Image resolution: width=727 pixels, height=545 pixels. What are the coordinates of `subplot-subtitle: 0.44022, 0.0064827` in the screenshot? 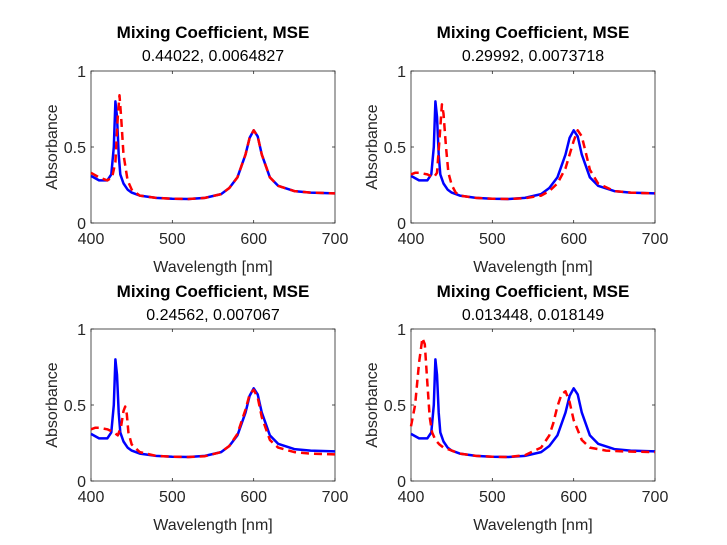 It's located at (213, 56).